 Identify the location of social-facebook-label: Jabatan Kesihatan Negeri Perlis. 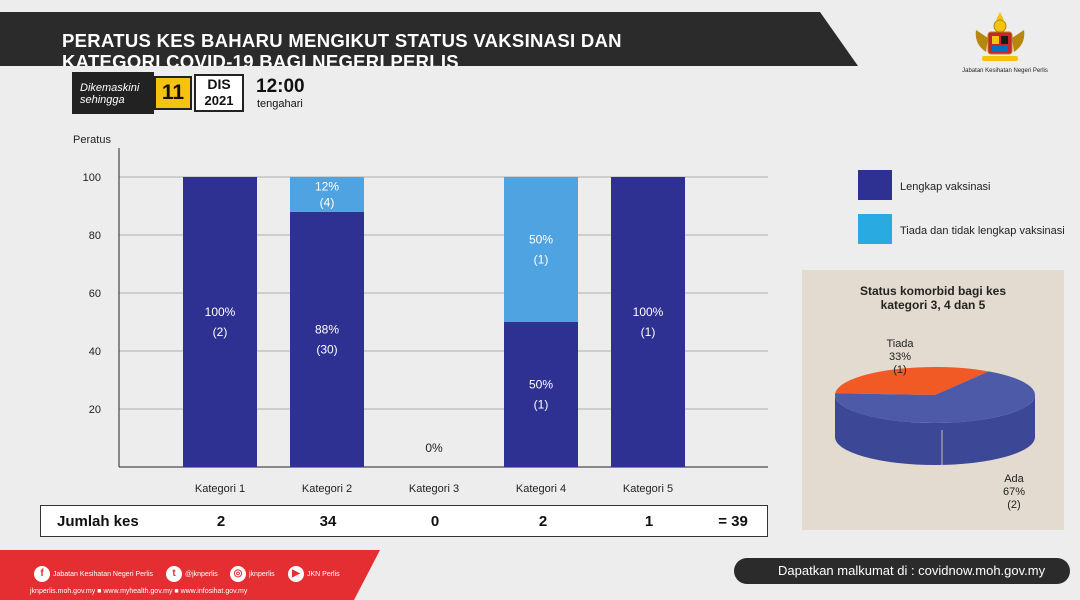
(103, 574).